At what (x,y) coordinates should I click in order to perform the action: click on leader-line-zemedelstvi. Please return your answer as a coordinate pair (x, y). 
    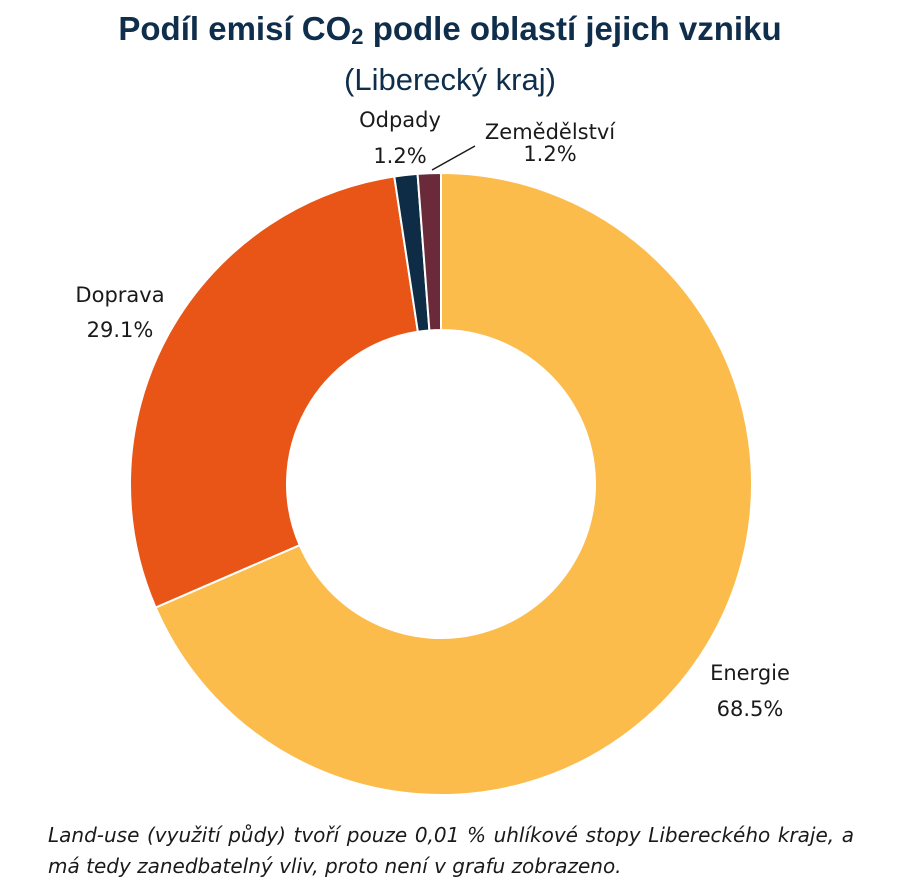
    Looking at the image, I should click on (453, 158).